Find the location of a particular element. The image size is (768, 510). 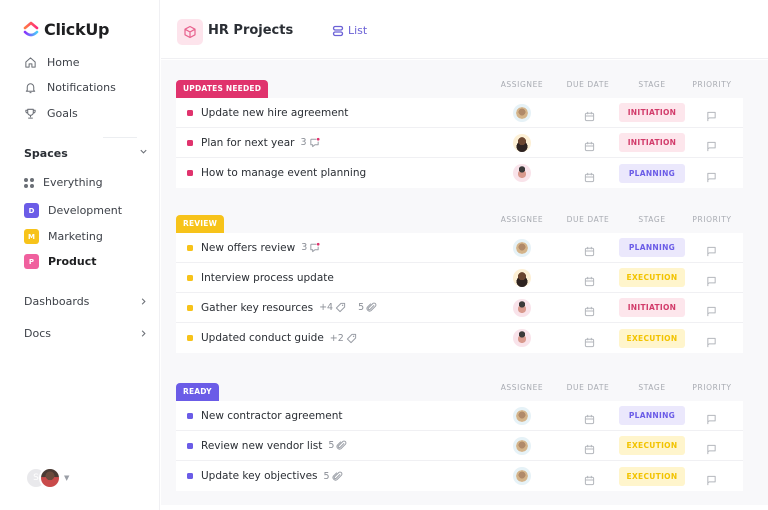

user-menu: S ▼ is located at coordinates (47, 478).